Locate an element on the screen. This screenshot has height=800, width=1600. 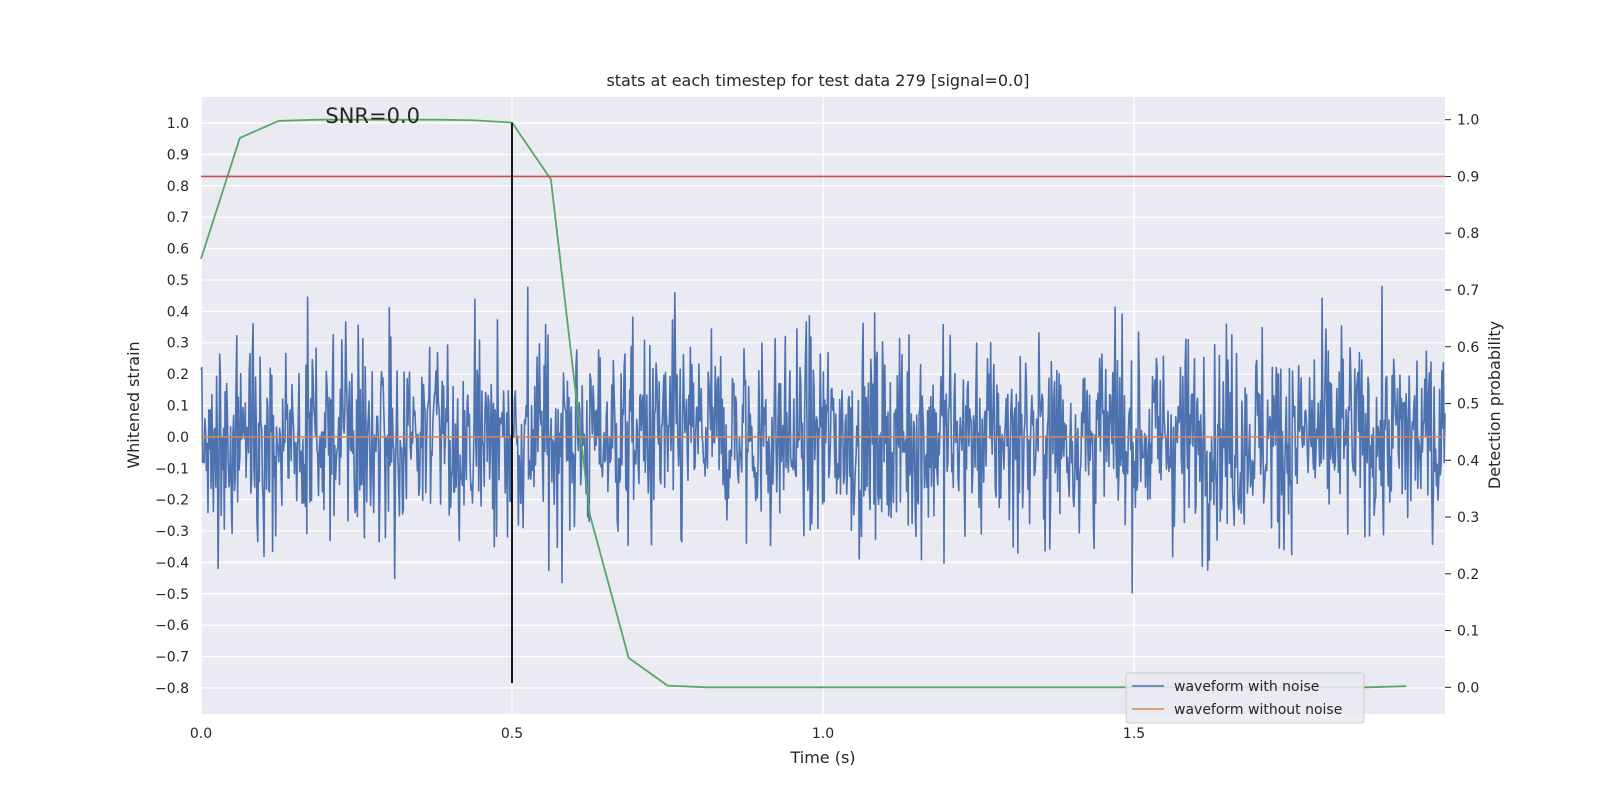
y-tick-label: 0.9 is located at coordinates (178, 155).